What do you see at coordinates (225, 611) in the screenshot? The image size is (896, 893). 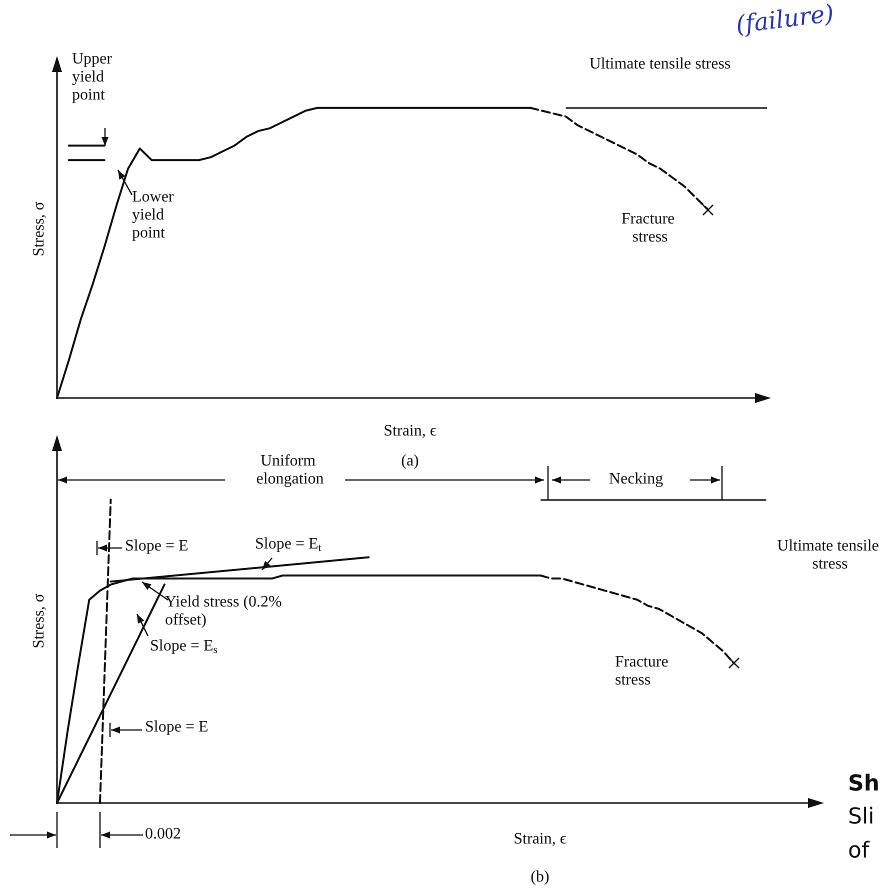 I see `annotation: Yield stress (0.2% offset)` at bounding box center [225, 611].